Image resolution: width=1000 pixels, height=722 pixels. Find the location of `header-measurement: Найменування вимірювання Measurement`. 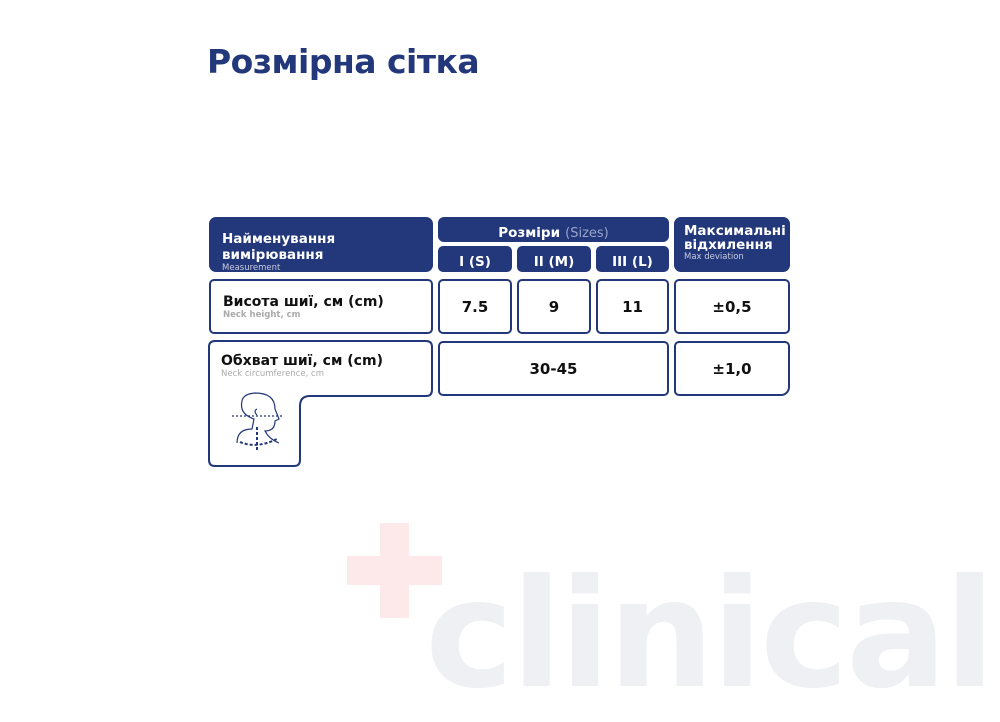

header-measurement: Найменування вимірювання Measurement is located at coordinates (321, 245).